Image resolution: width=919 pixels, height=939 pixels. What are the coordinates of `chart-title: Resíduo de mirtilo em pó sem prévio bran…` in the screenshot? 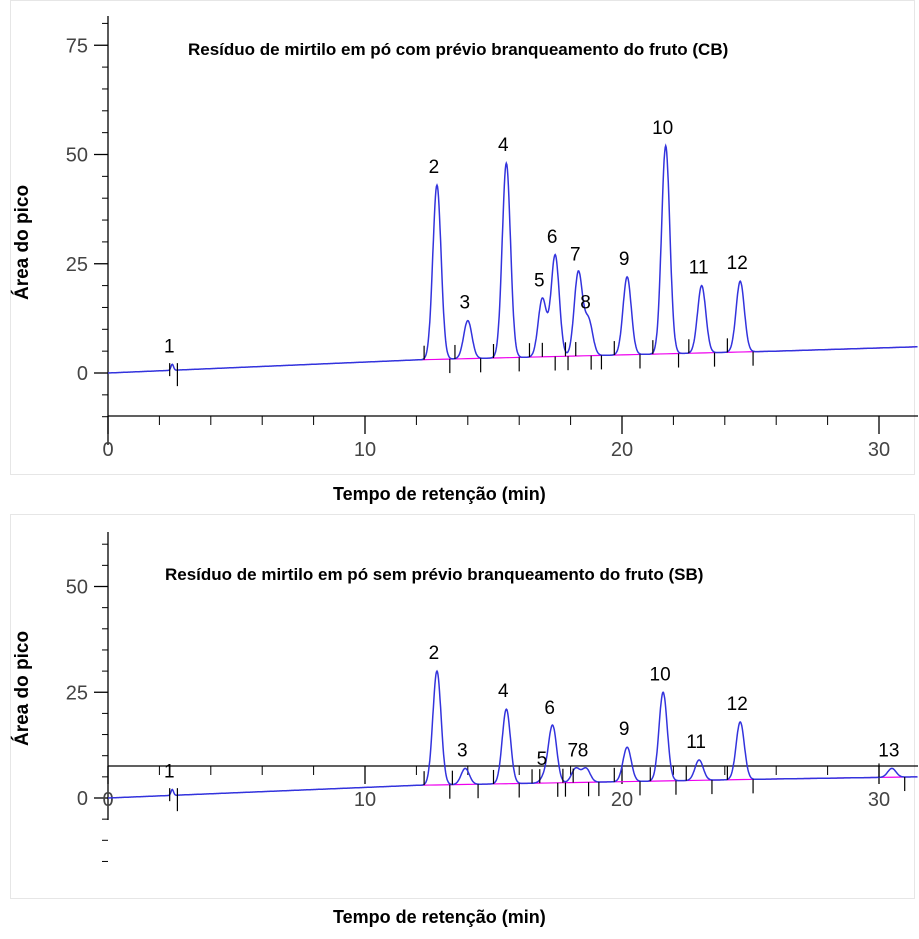 It's located at (434, 574).